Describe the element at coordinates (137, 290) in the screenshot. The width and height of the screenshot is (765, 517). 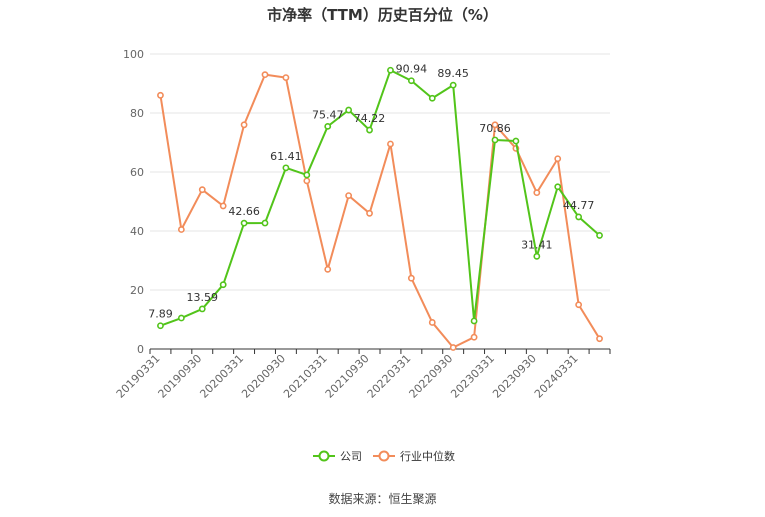
I see `y-tick-label: 20` at that location.